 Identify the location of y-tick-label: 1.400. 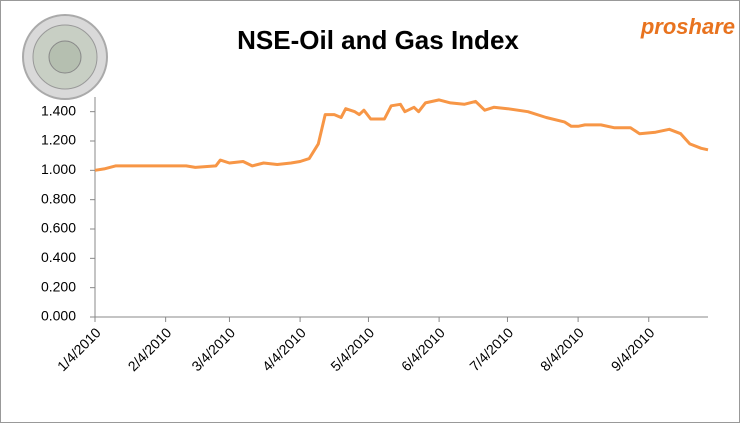
(58, 110).